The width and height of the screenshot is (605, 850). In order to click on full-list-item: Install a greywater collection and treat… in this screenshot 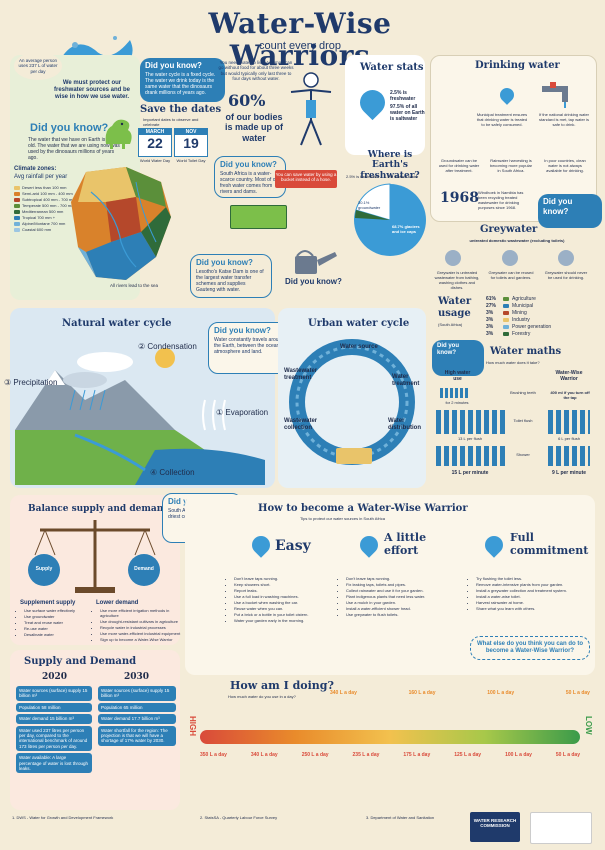, I will do `click(536, 590)`.